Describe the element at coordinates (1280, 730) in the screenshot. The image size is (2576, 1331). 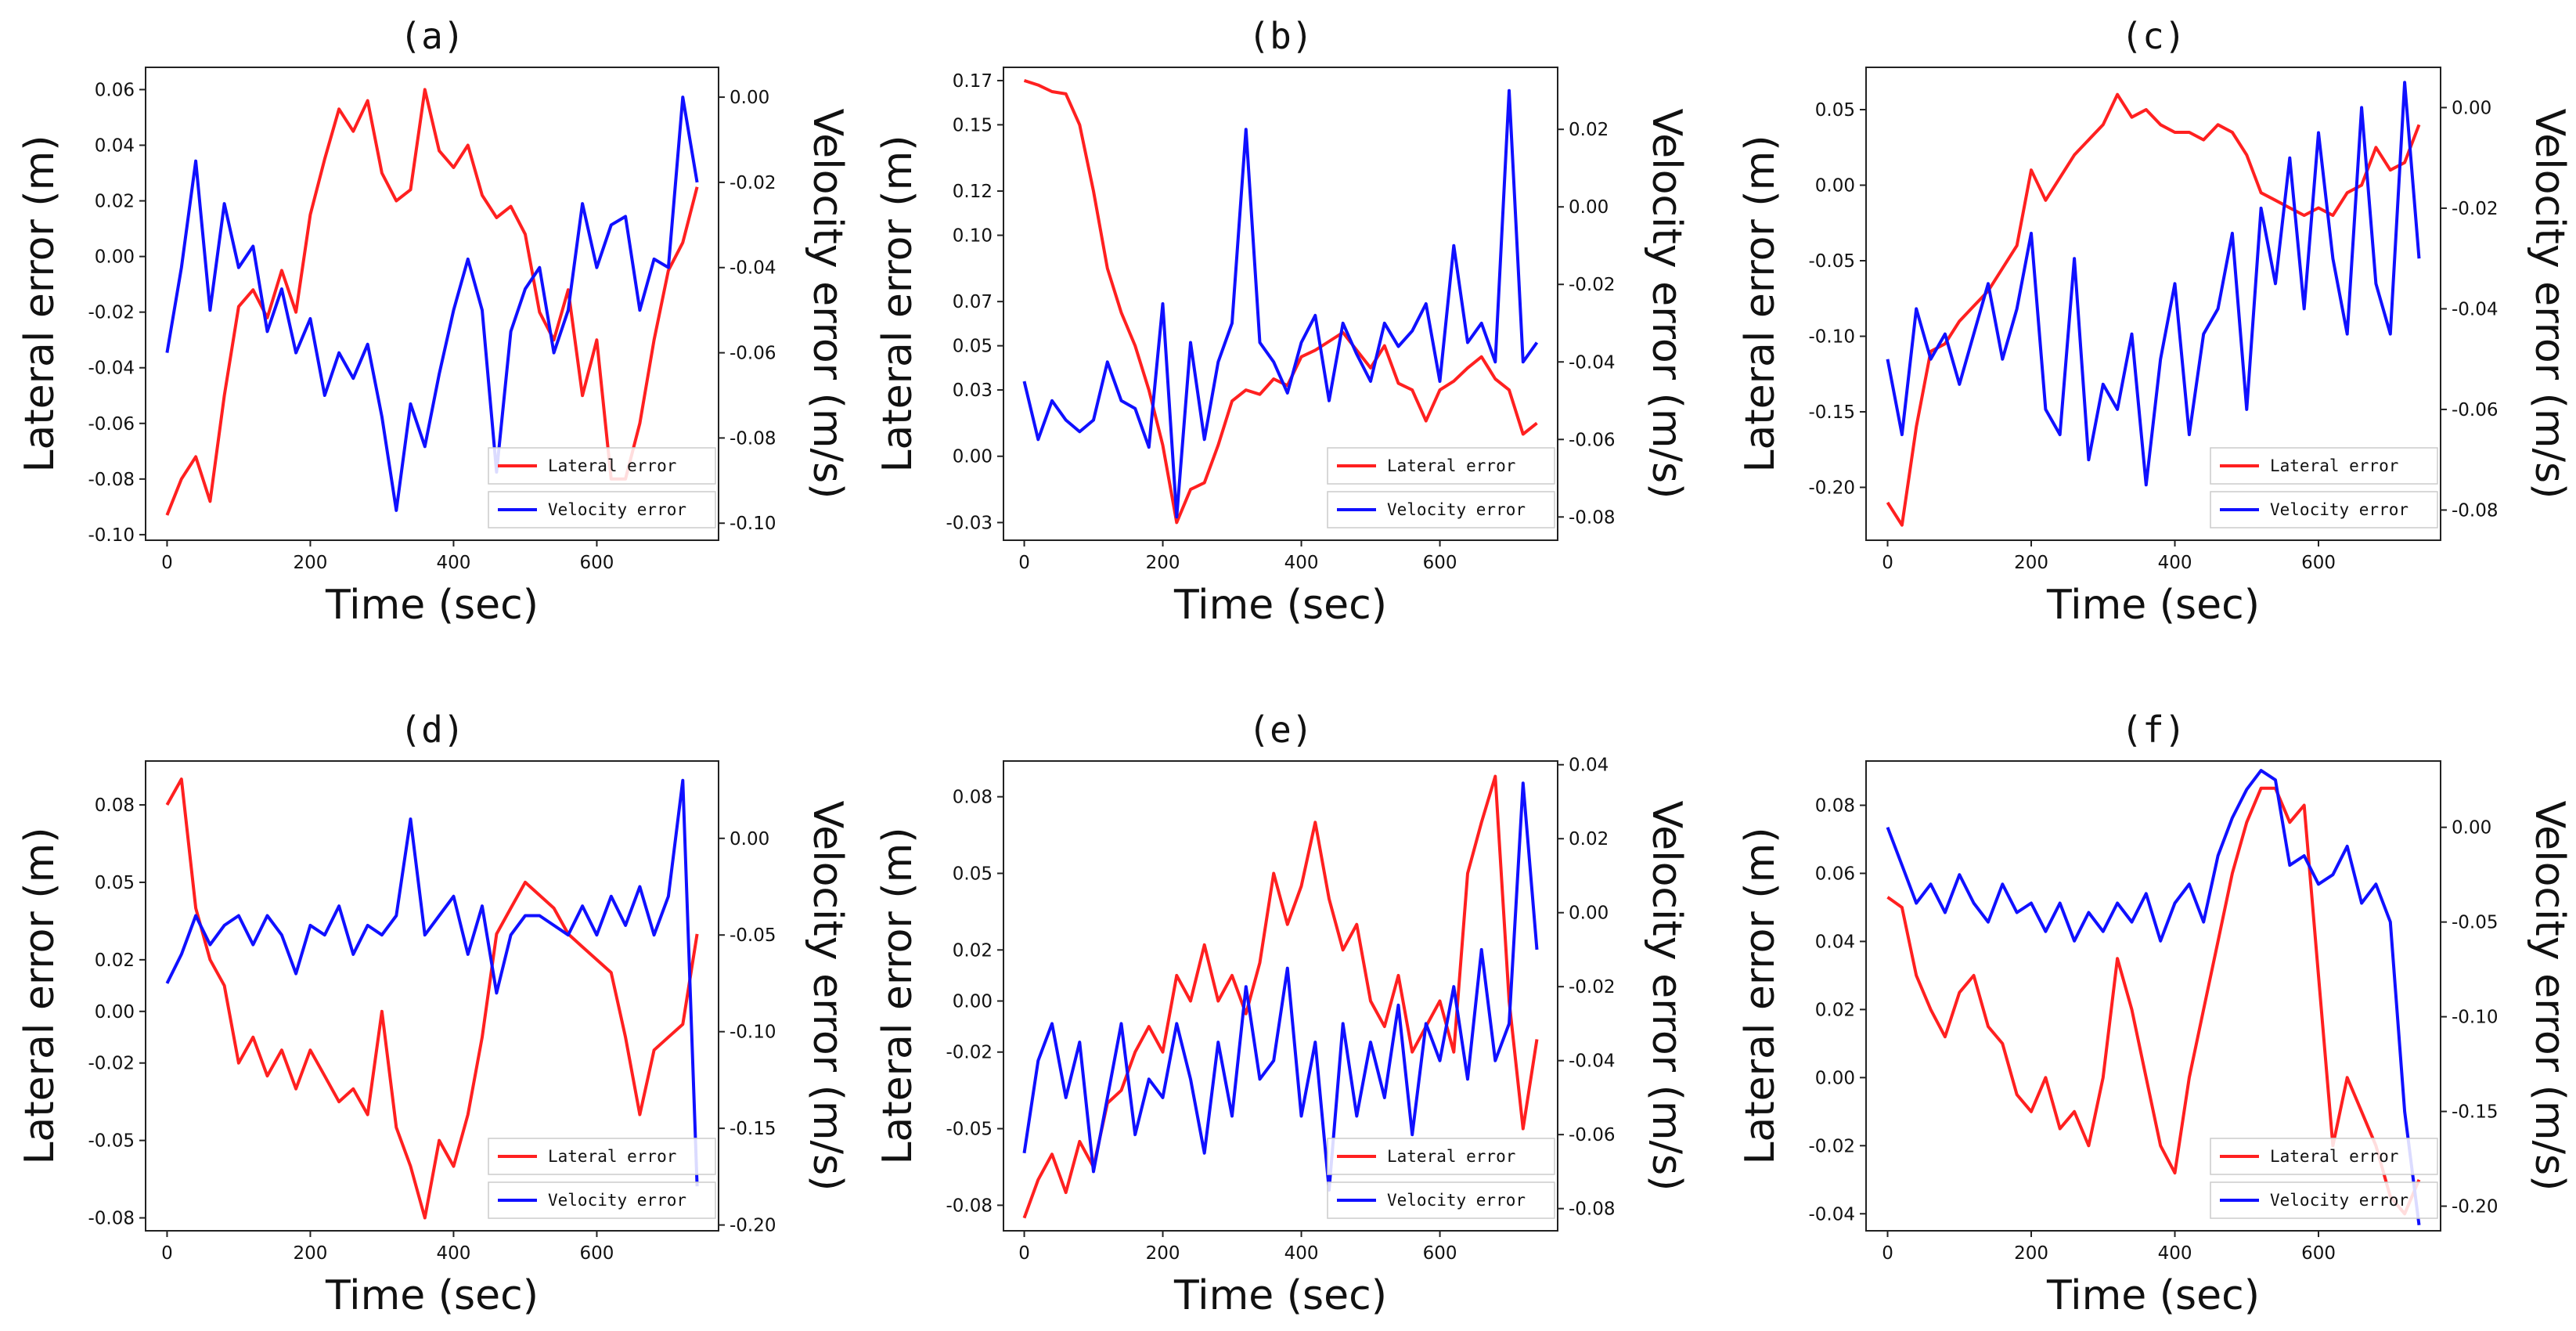
I see `chart-title: (e)` at that location.